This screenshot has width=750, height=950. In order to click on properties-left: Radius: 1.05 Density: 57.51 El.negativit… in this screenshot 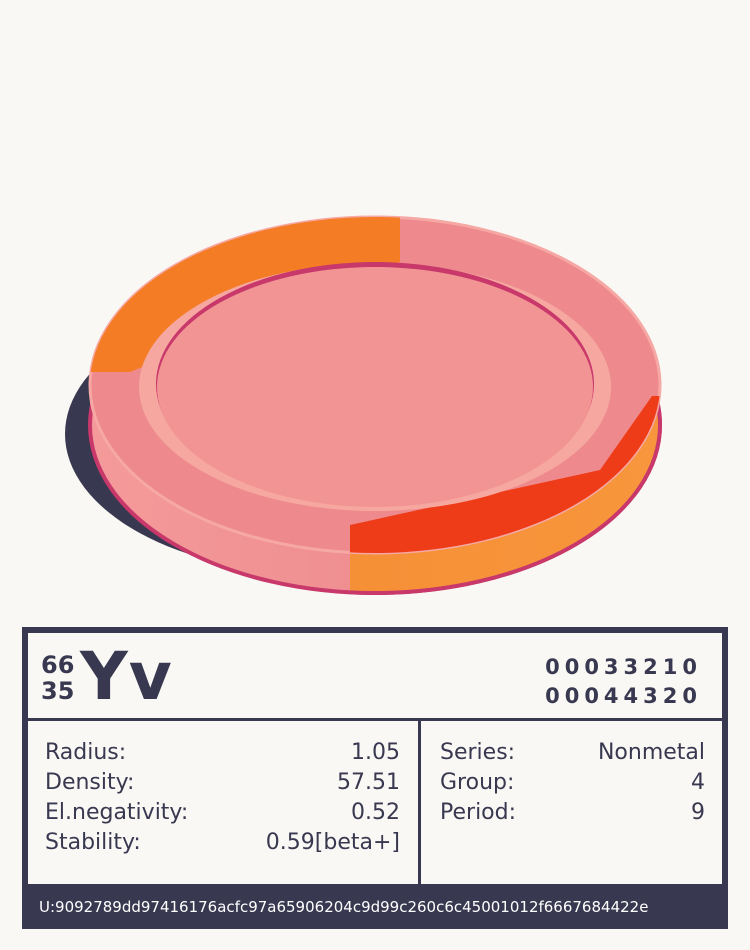, I will do `click(222, 798)`.